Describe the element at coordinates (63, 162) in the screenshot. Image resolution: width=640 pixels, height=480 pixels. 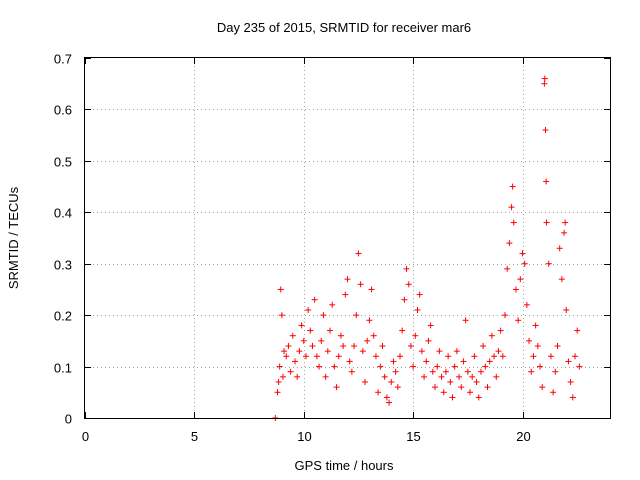
I see `y-tick-label: 0.5` at that location.